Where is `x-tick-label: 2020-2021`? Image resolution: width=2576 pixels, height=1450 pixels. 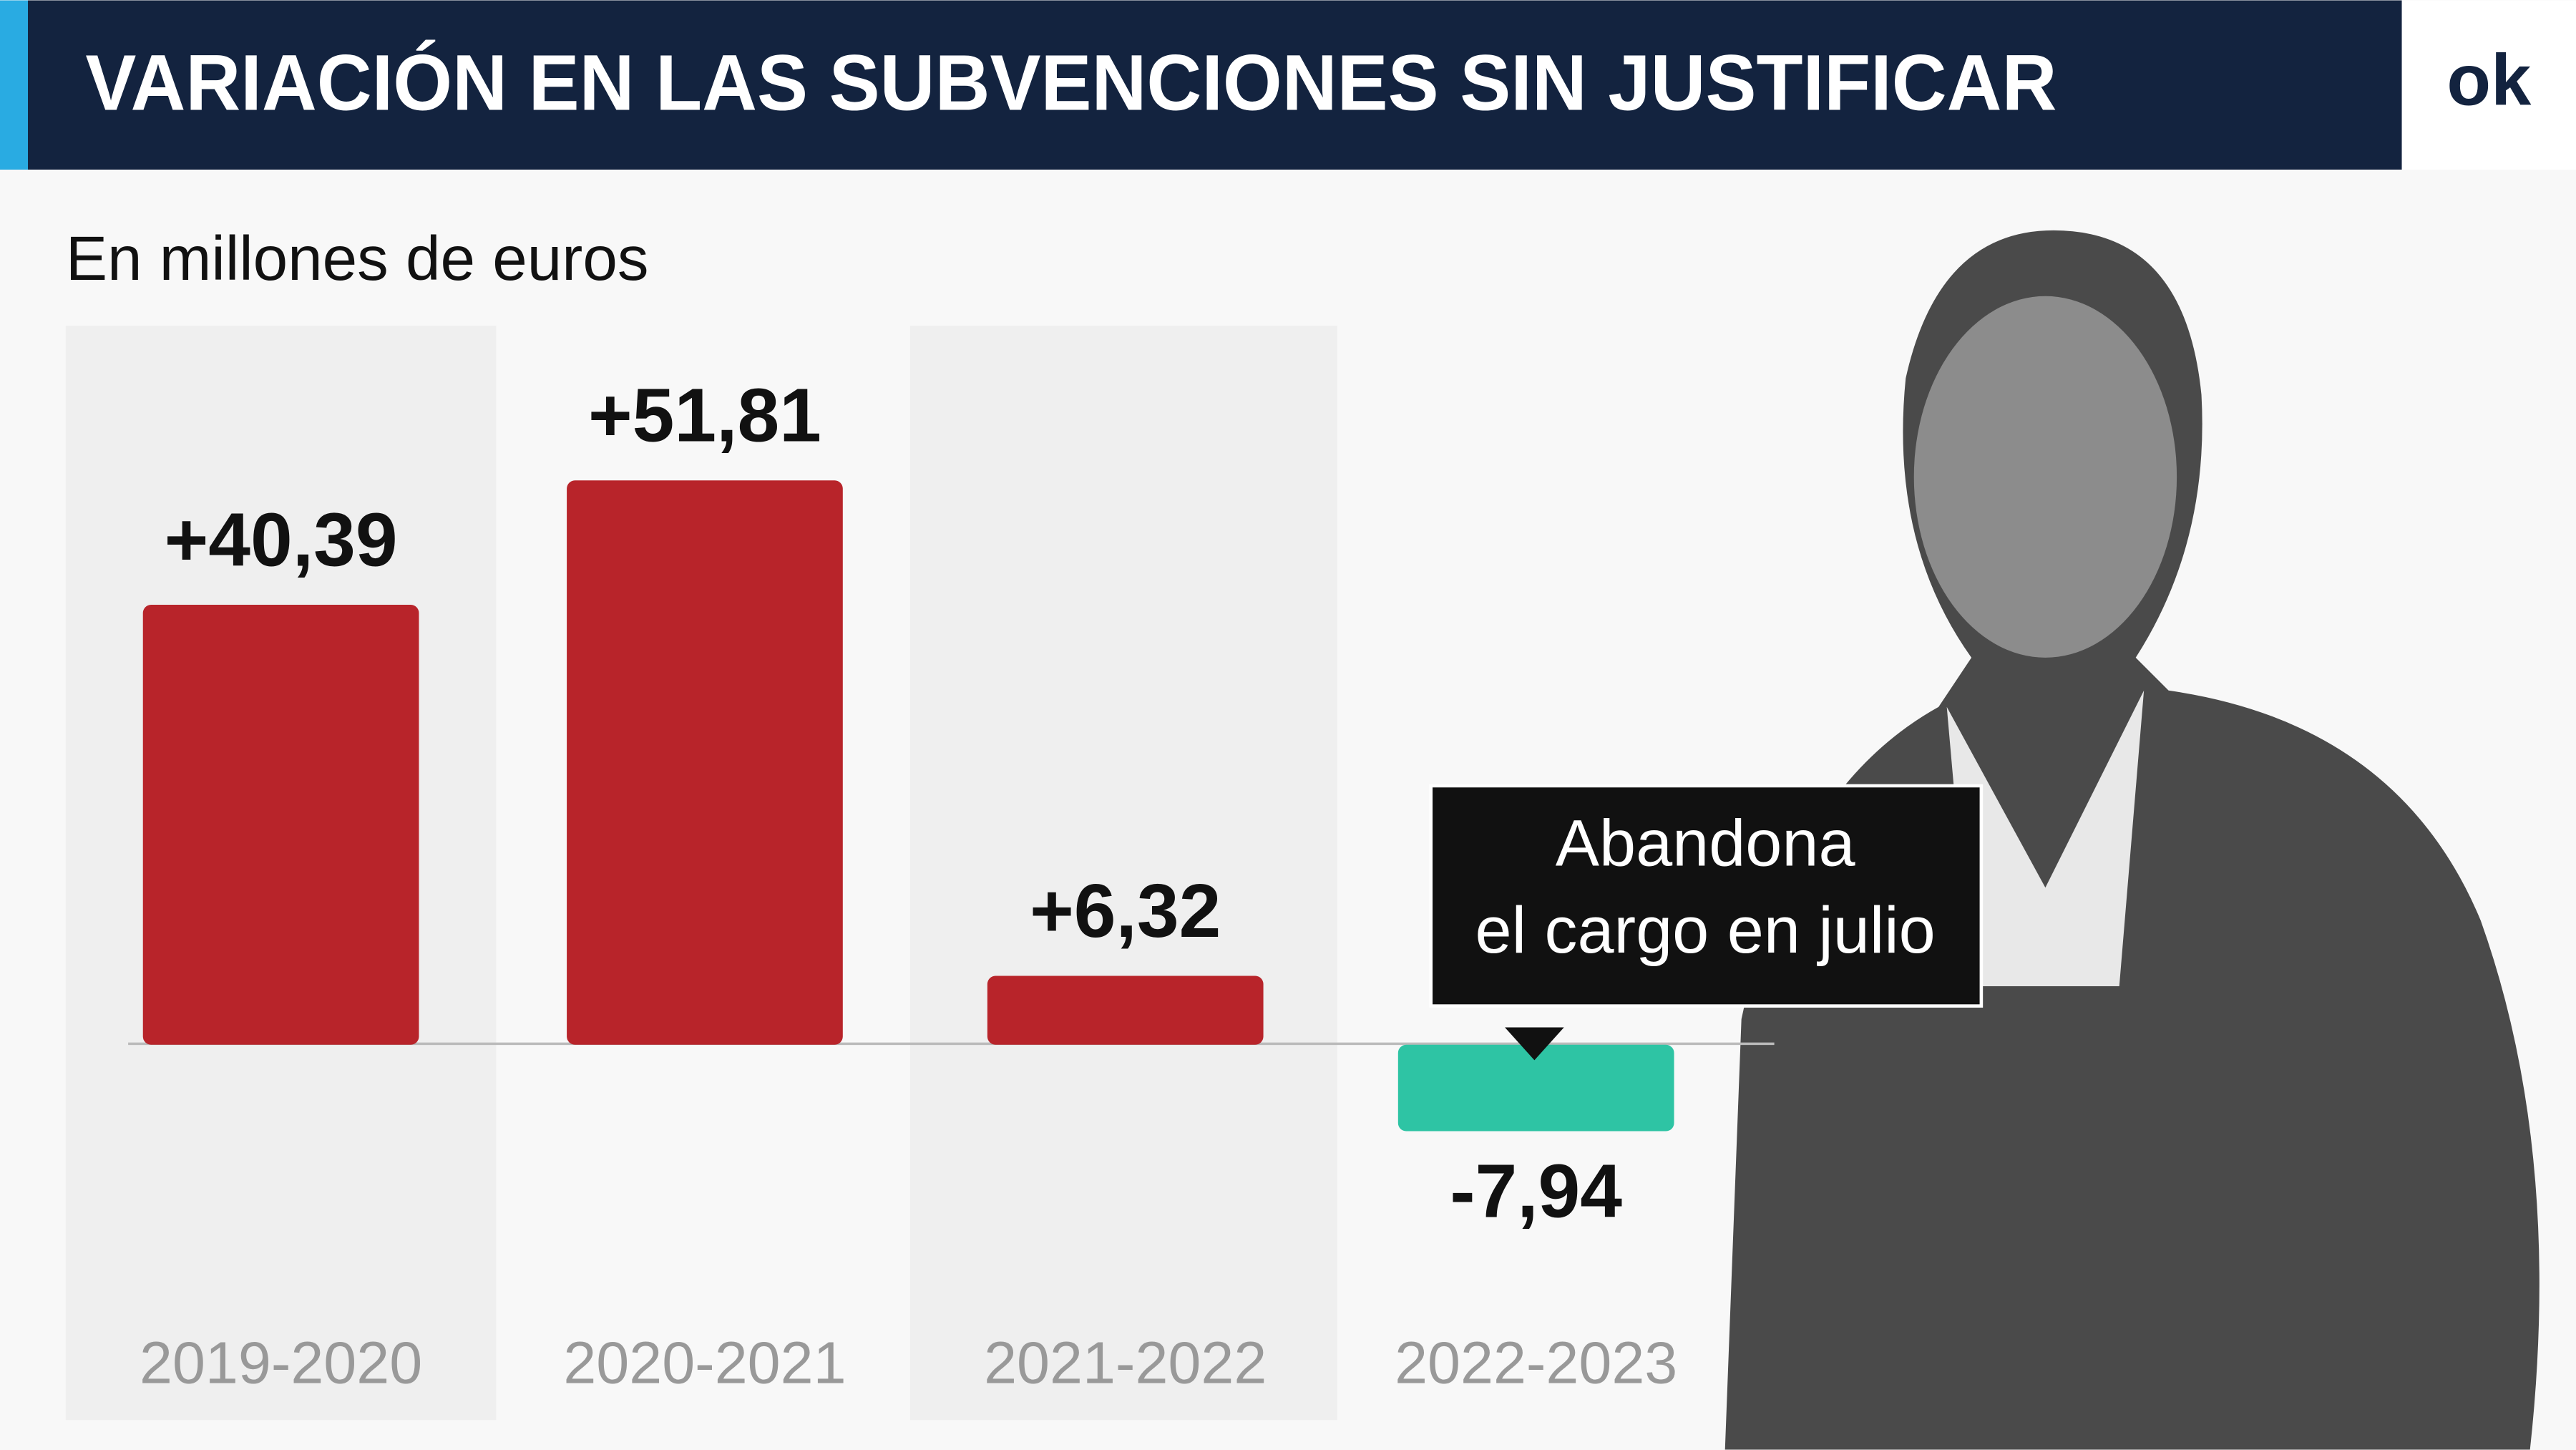 x-tick-label: 2020-2021 is located at coordinates (704, 1363).